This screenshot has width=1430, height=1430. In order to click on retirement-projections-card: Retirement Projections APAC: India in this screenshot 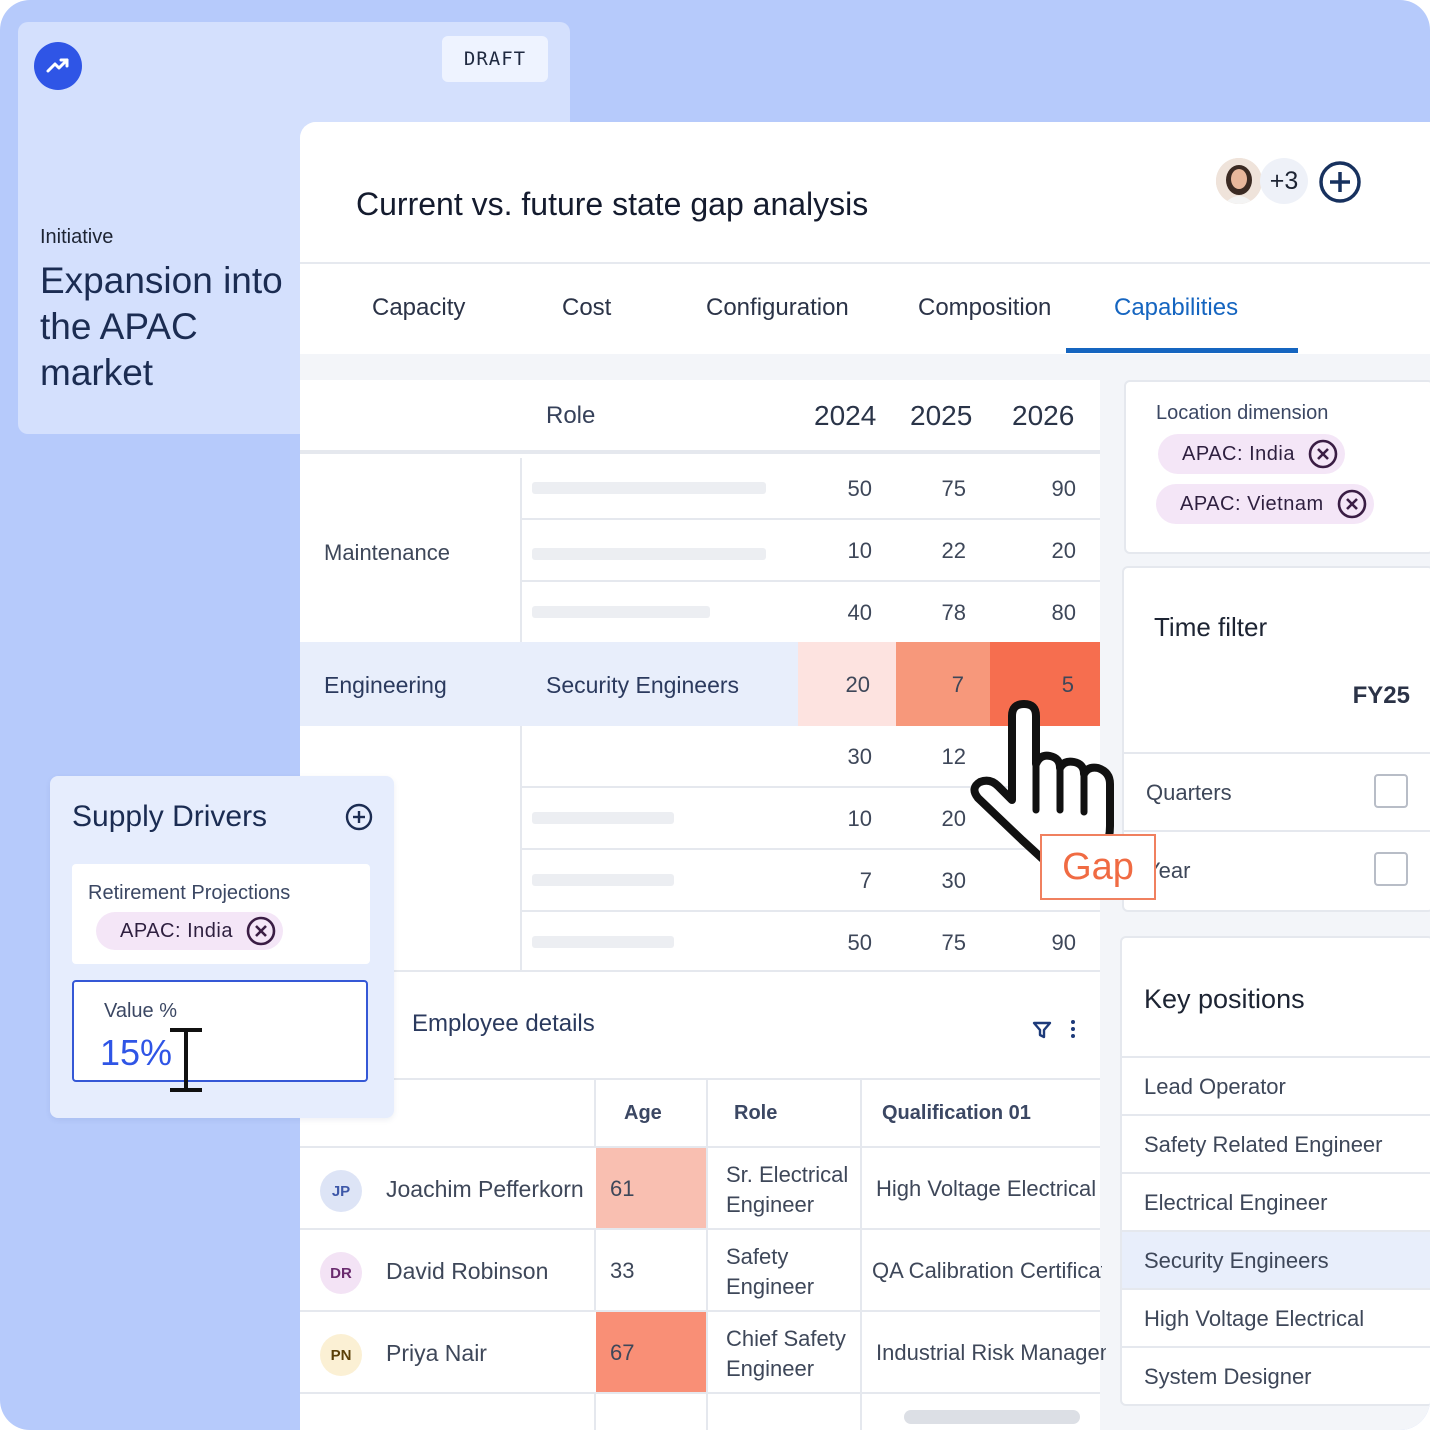, I will do `click(221, 914)`.